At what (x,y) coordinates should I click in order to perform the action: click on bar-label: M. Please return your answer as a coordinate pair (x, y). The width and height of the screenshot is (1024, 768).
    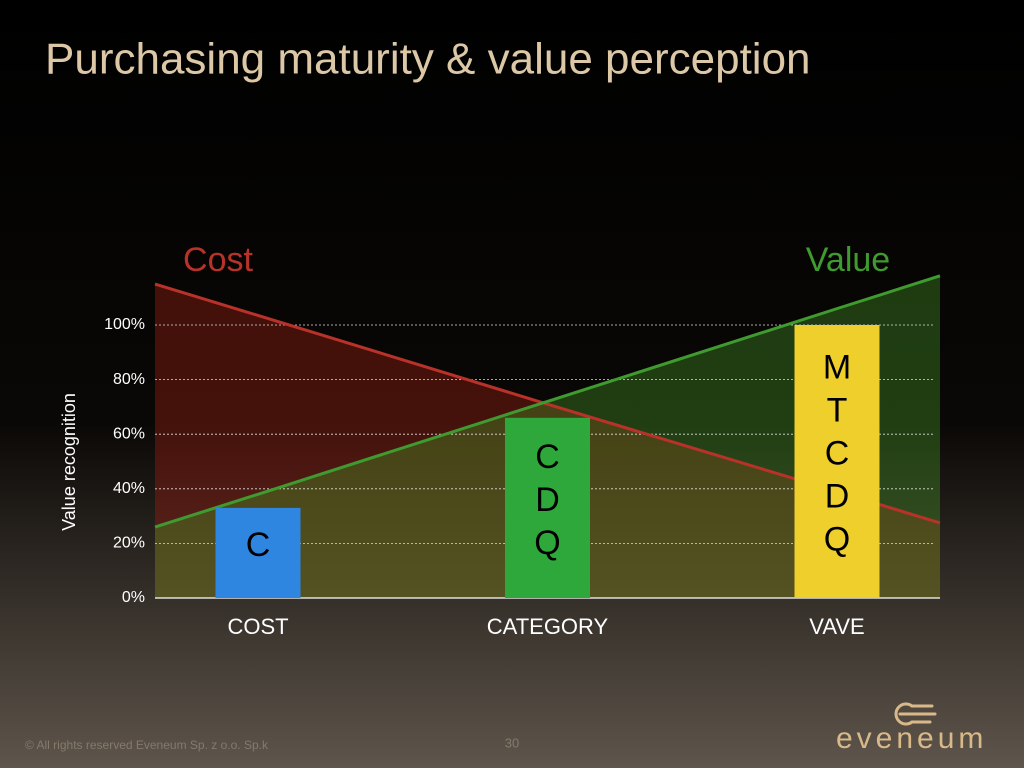
    Looking at the image, I should click on (837, 367).